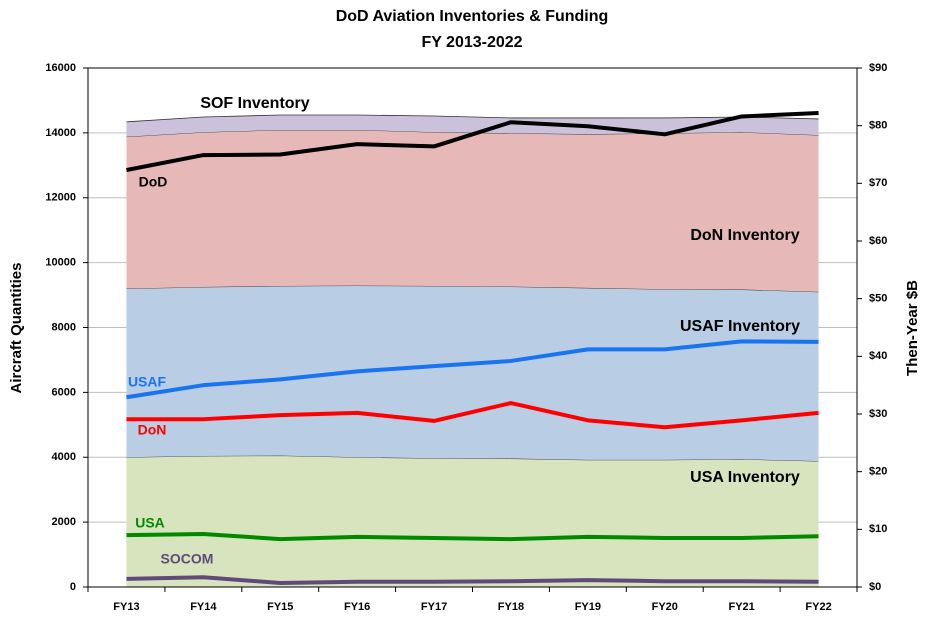 The height and width of the screenshot is (617, 930). Describe the element at coordinates (187, 559) in the screenshot. I see `series-label: SOCOM` at that location.